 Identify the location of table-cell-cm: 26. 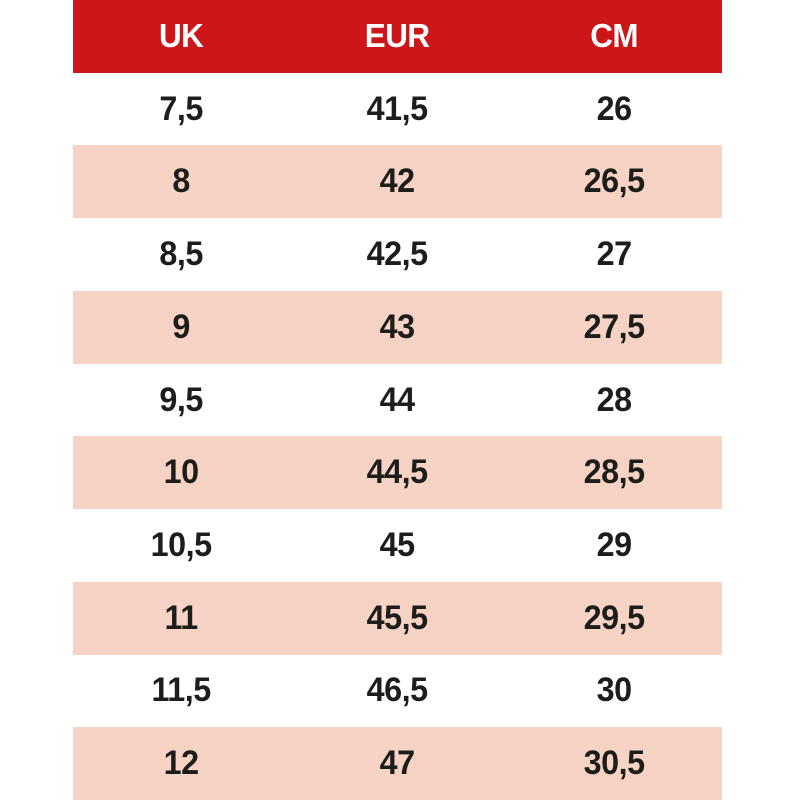
(614, 108).